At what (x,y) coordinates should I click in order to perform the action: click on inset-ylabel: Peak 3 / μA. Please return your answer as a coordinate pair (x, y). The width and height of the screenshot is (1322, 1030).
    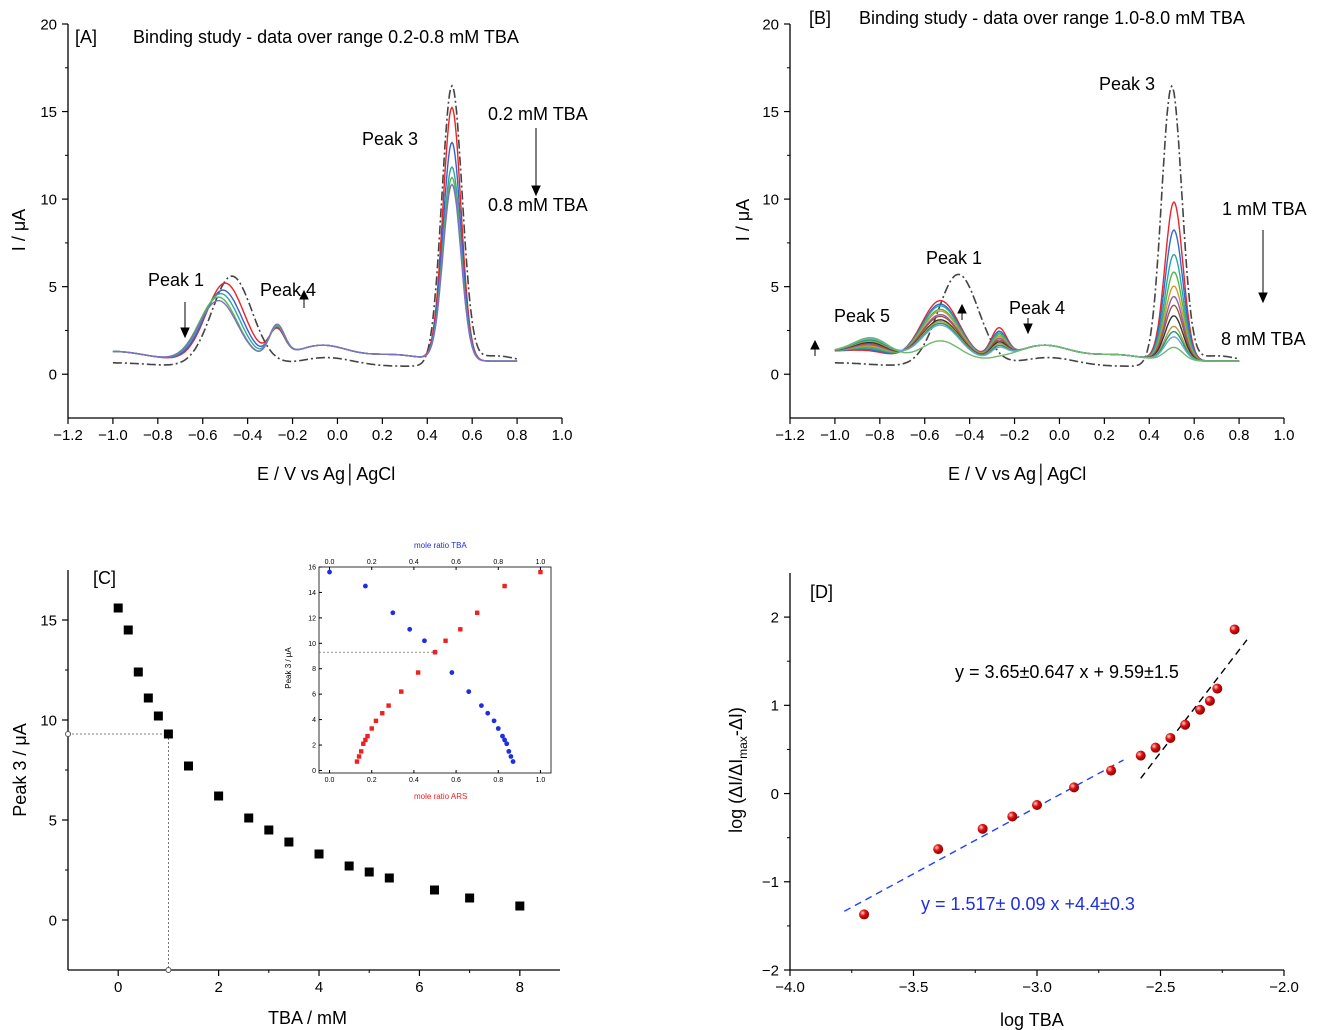
    Looking at the image, I should click on (288, 668).